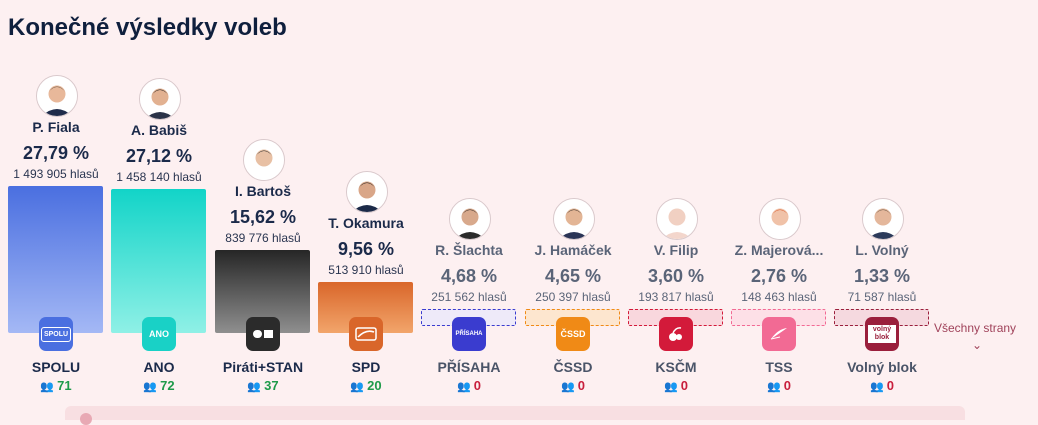  I want to click on hamacek-photo-icon, so click(574, 219).